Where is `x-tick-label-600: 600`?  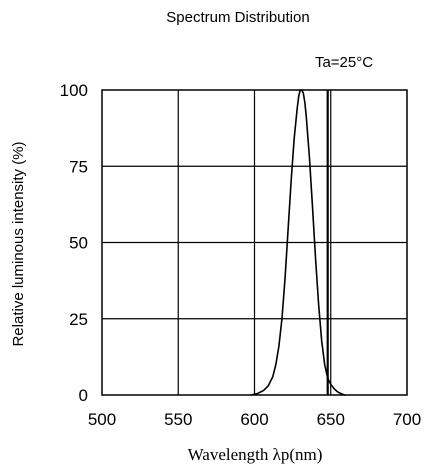
x-tick-label-600: 600 is located at coordinates (254, 419).